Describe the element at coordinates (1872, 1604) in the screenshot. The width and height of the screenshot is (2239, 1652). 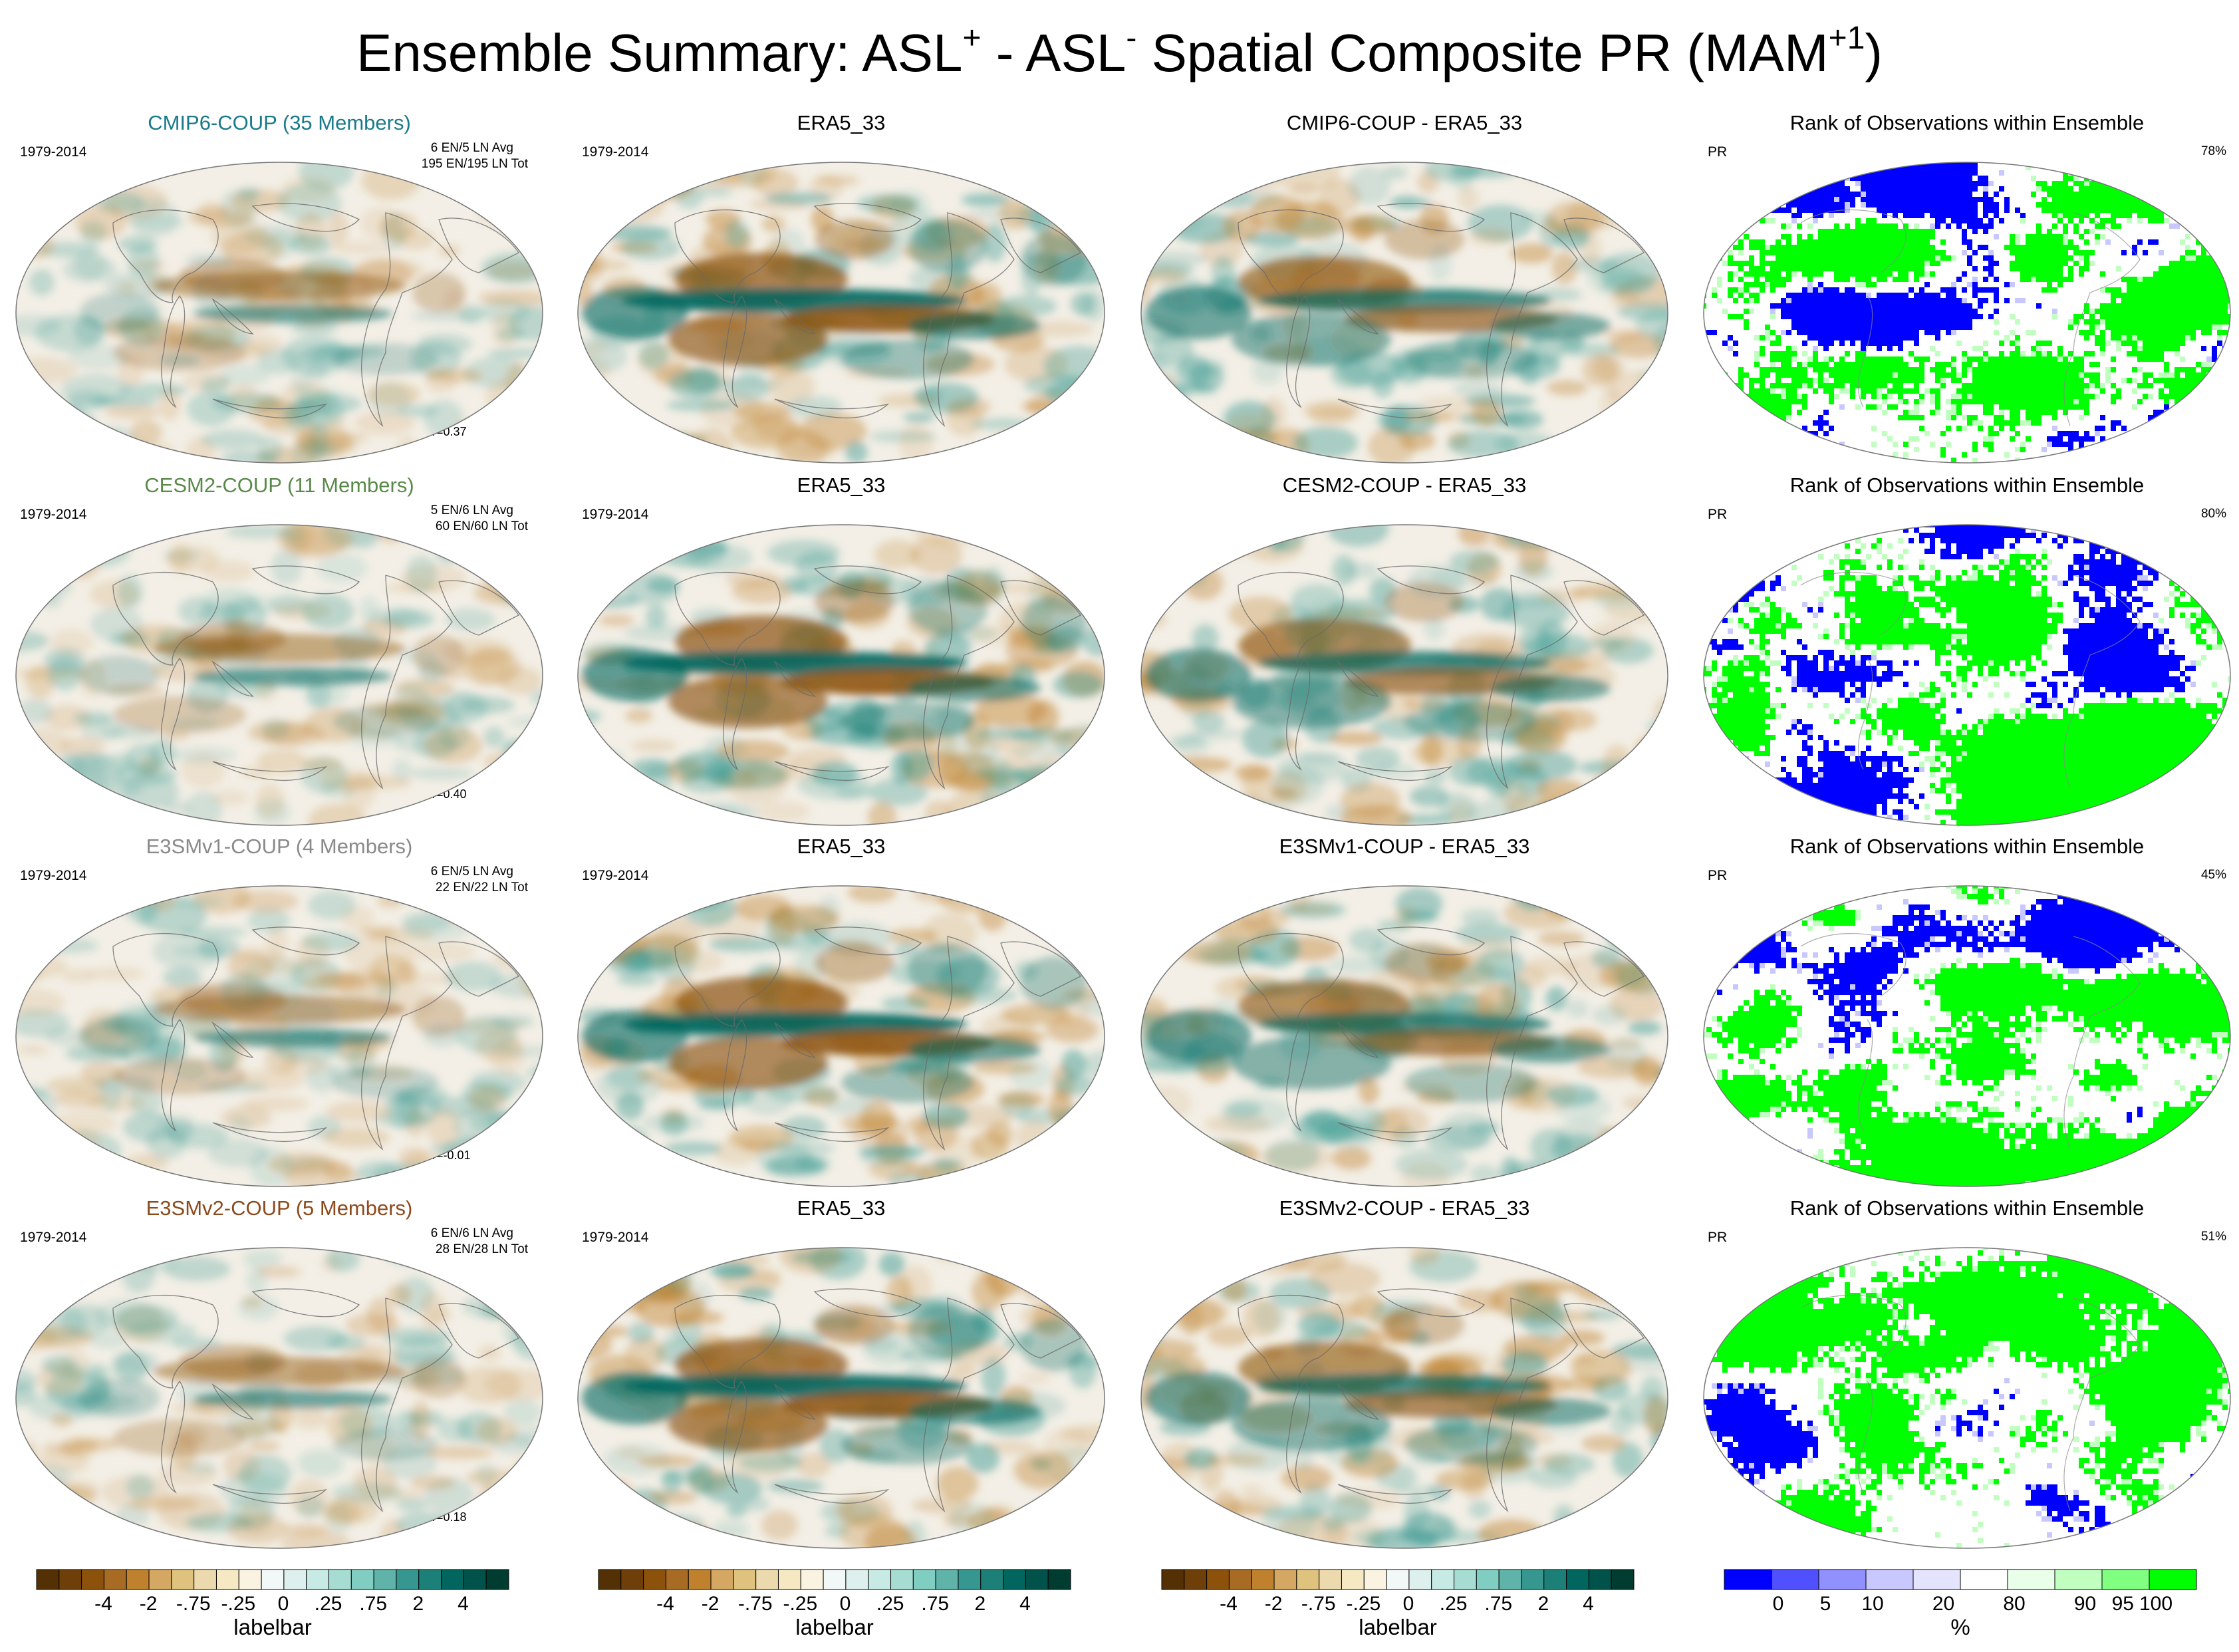
I see `colorbar-tick-label: 10` at that location.